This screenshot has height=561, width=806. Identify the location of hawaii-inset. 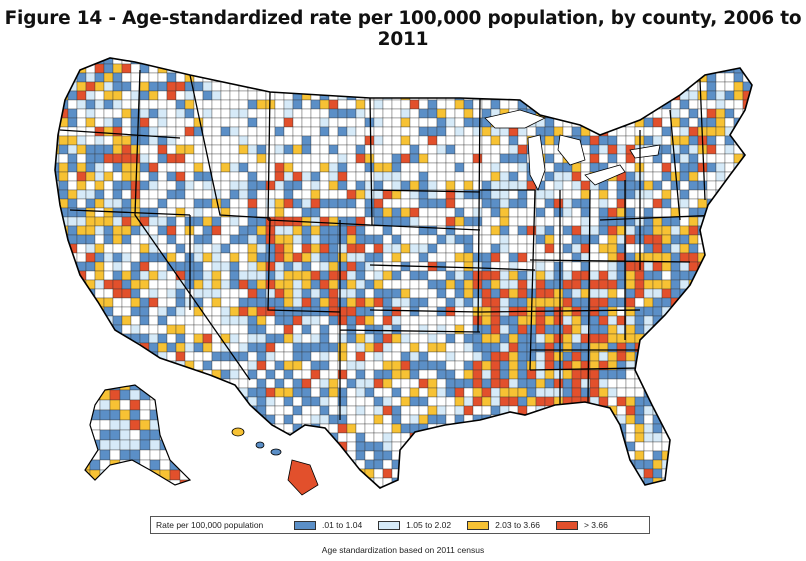
(275, 461).